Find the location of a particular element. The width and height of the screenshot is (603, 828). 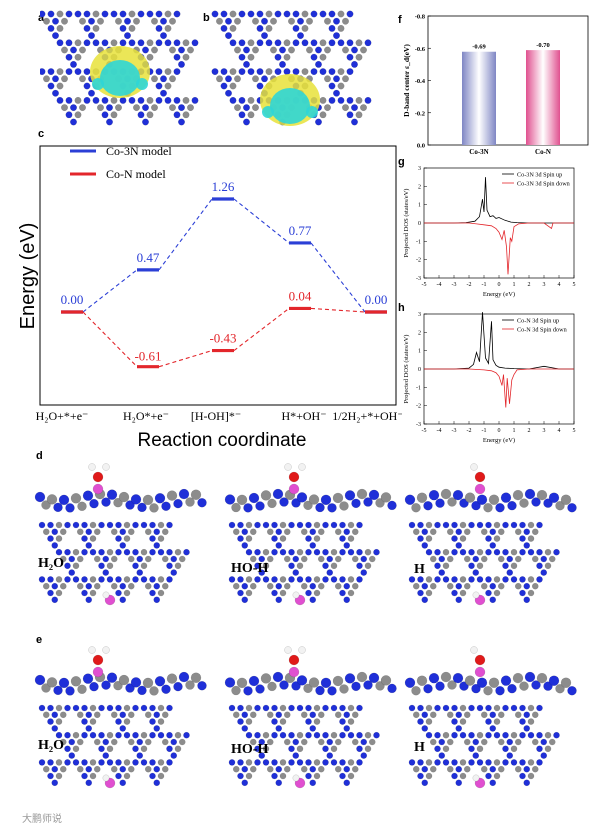

bar is located at coordinates (543, 97).